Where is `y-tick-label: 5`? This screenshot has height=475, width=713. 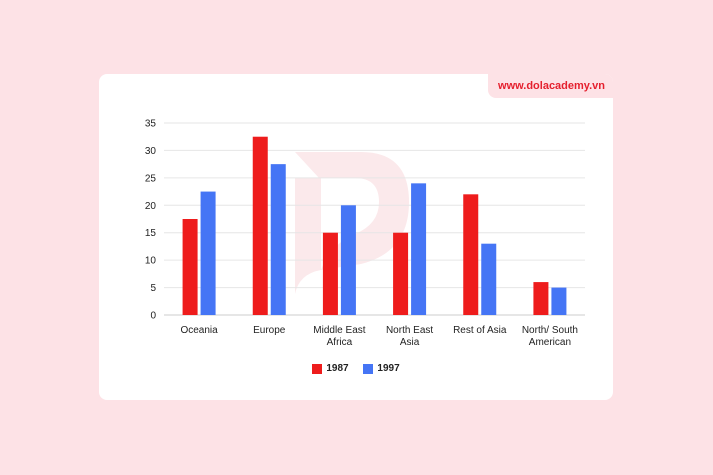
y-tick-label: 5 is located at coordinates (153, 288).